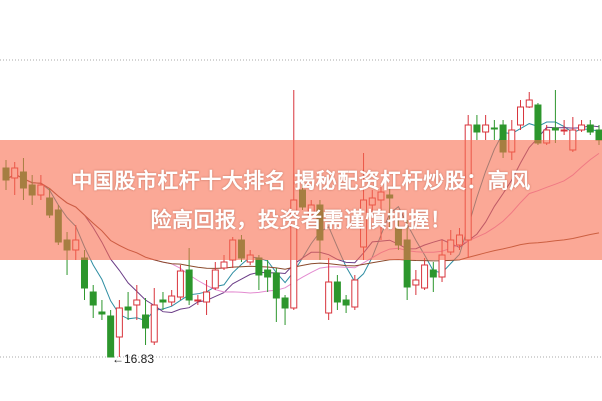  What do you see at coordinates (301, 220) in the screenshot?
I see `headline-line-2: 险高回报，投资者需谨慎把握！` at bounding box center [301, 220].